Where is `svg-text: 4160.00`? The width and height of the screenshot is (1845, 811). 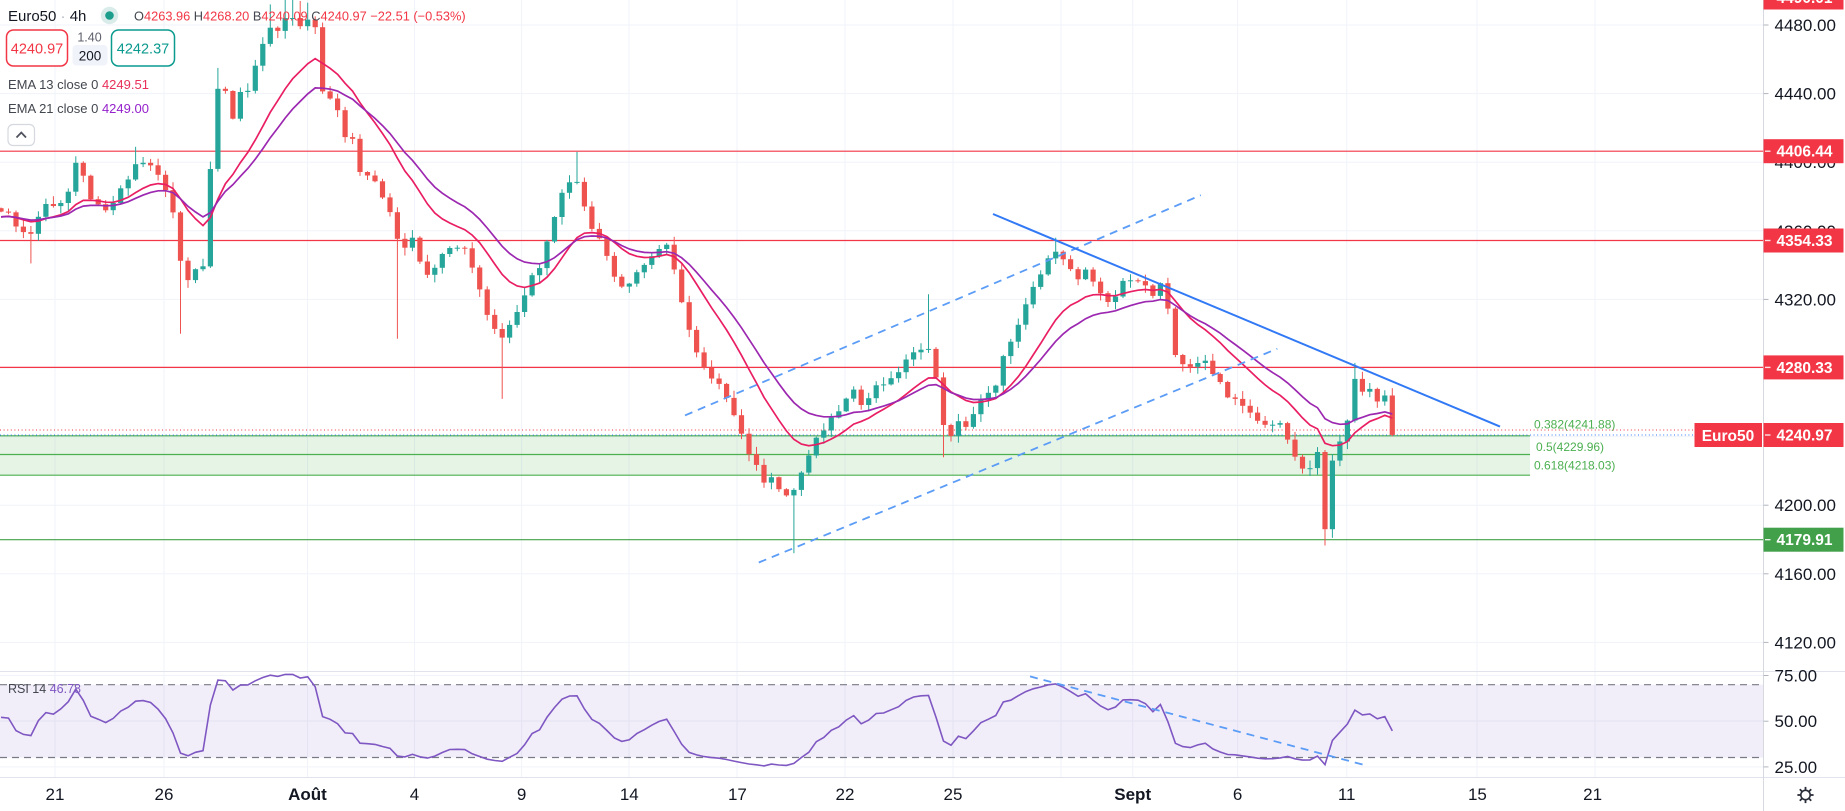
svg-text: 4160.00 is located at coordinates (1805, 574).